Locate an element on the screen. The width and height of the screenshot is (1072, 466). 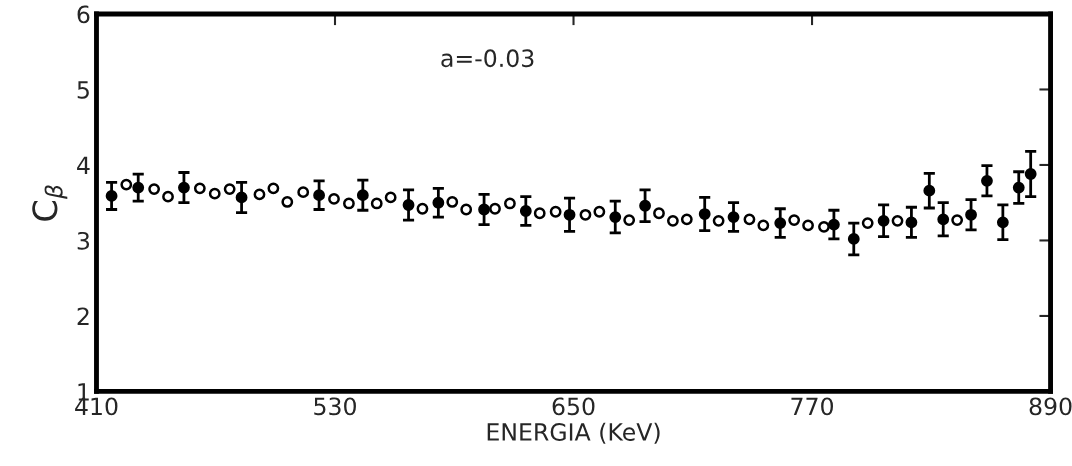
x-axis-title: ENERGIA (KeV) is located at coordinates (573, 433).